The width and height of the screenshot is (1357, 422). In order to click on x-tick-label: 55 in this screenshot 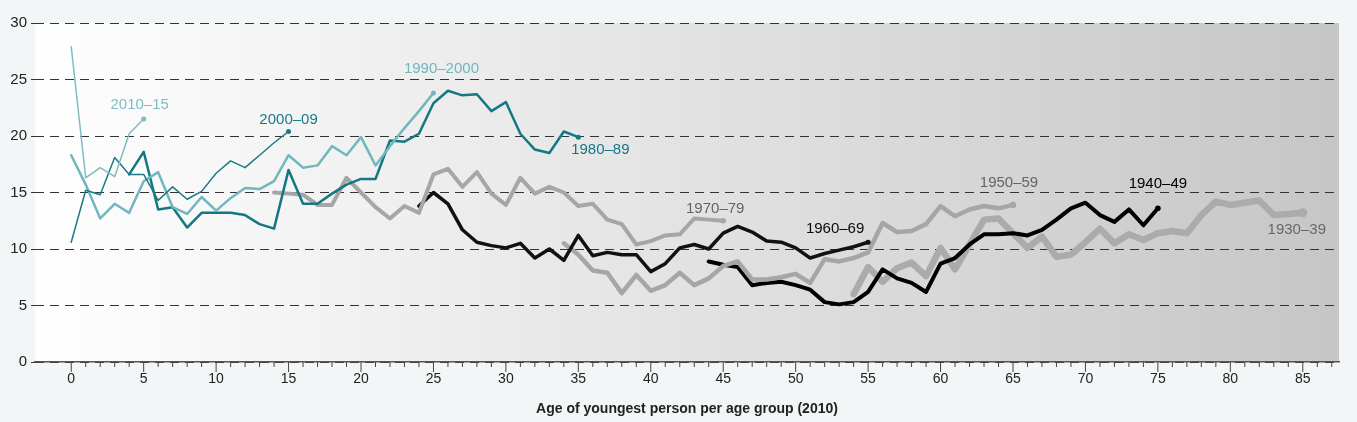, I will do `click(868, 378)`.